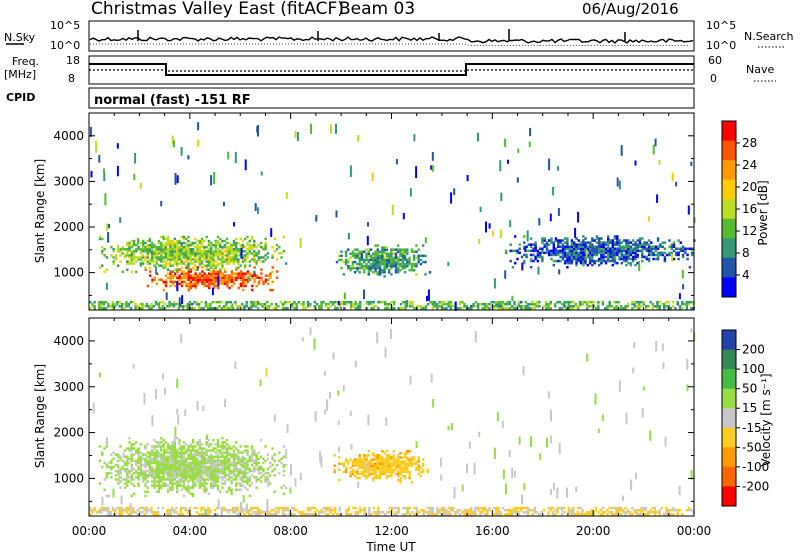  What do you see at coordinates (694, 531) in the screenshot?
I see `x-tick-label: 00:00` at bounding box center [694, 531].